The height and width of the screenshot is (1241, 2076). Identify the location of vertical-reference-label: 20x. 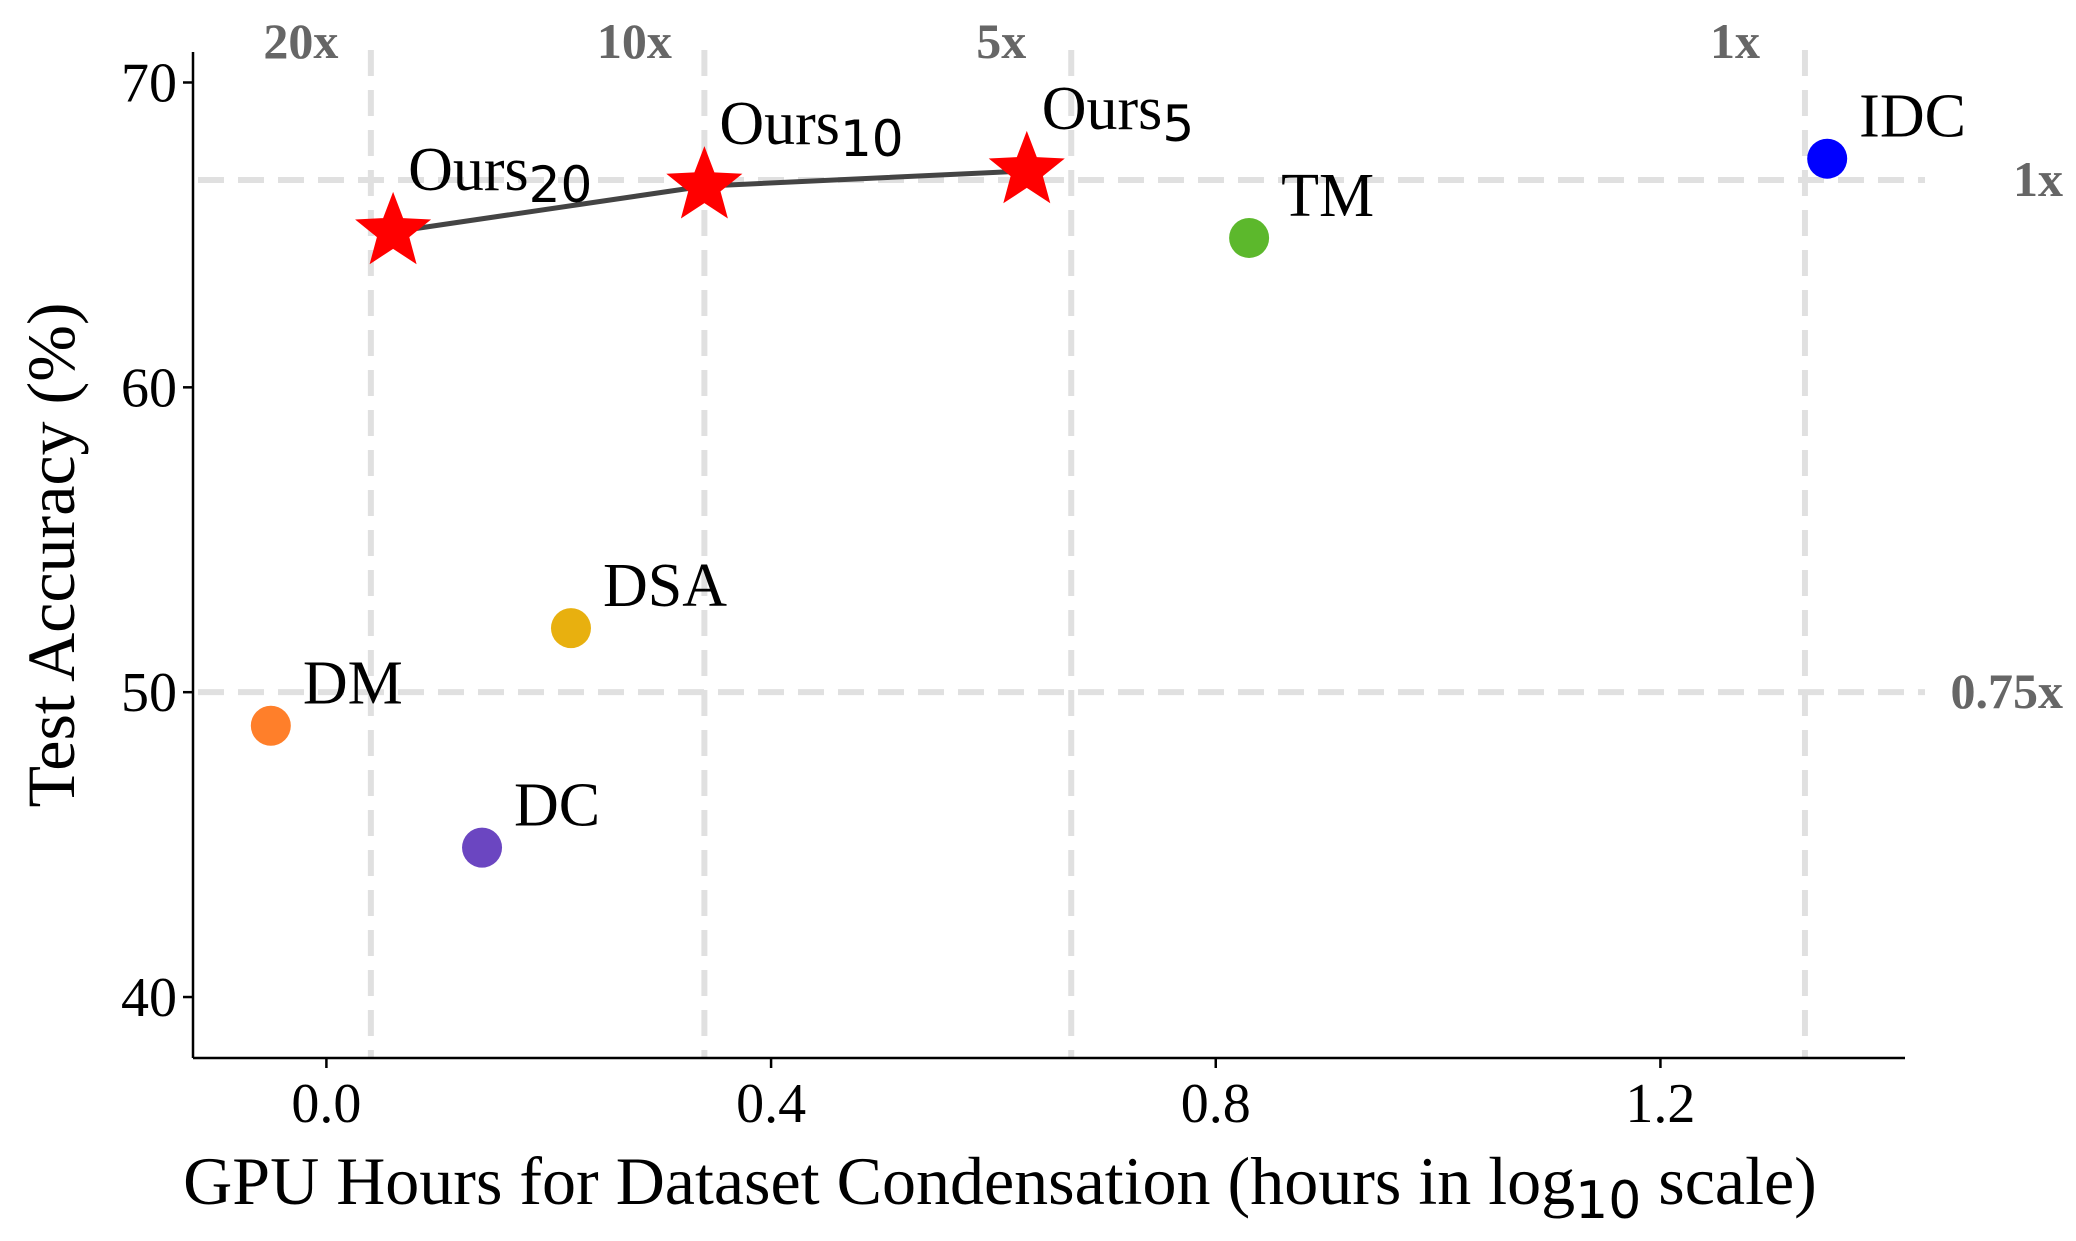
(300, 41).